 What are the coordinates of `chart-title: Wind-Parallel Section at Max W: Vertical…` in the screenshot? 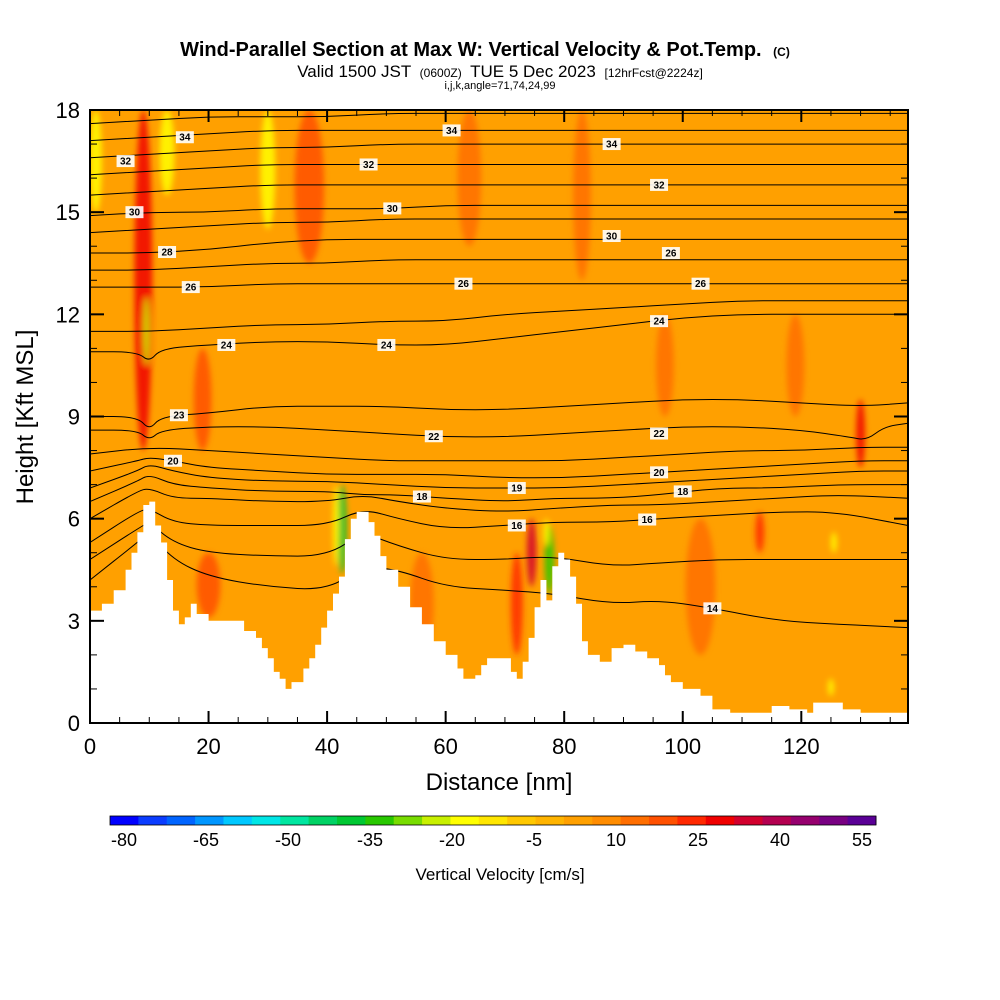 It's located at (485, 50).